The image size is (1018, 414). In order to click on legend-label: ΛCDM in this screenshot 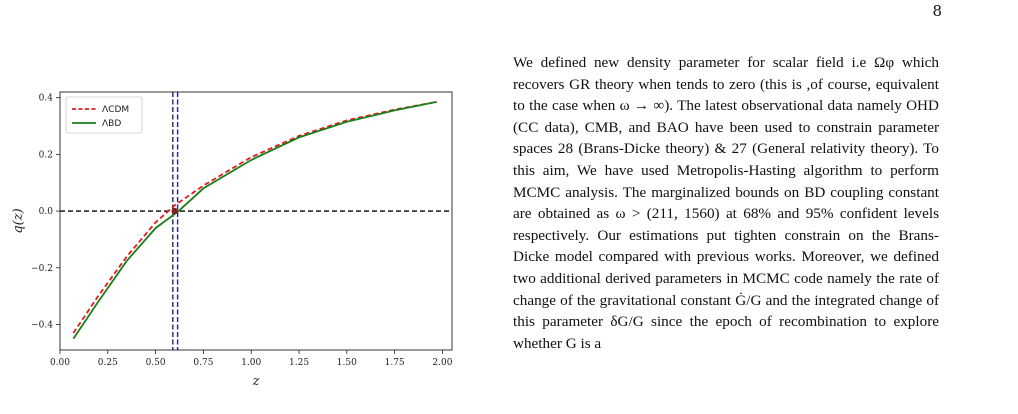, I will do `click(115, 110)`.